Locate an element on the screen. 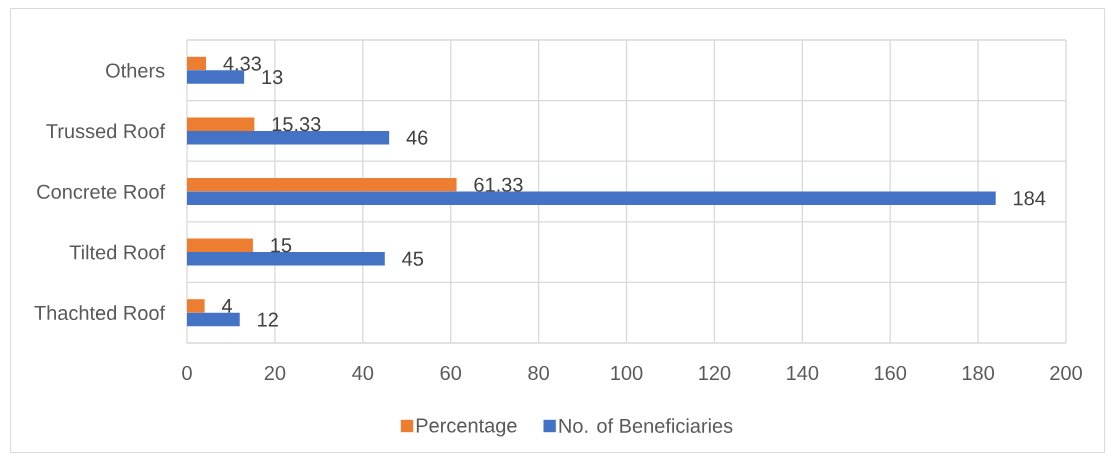  y-tick-label: Others is located at coordinates (135, 70).